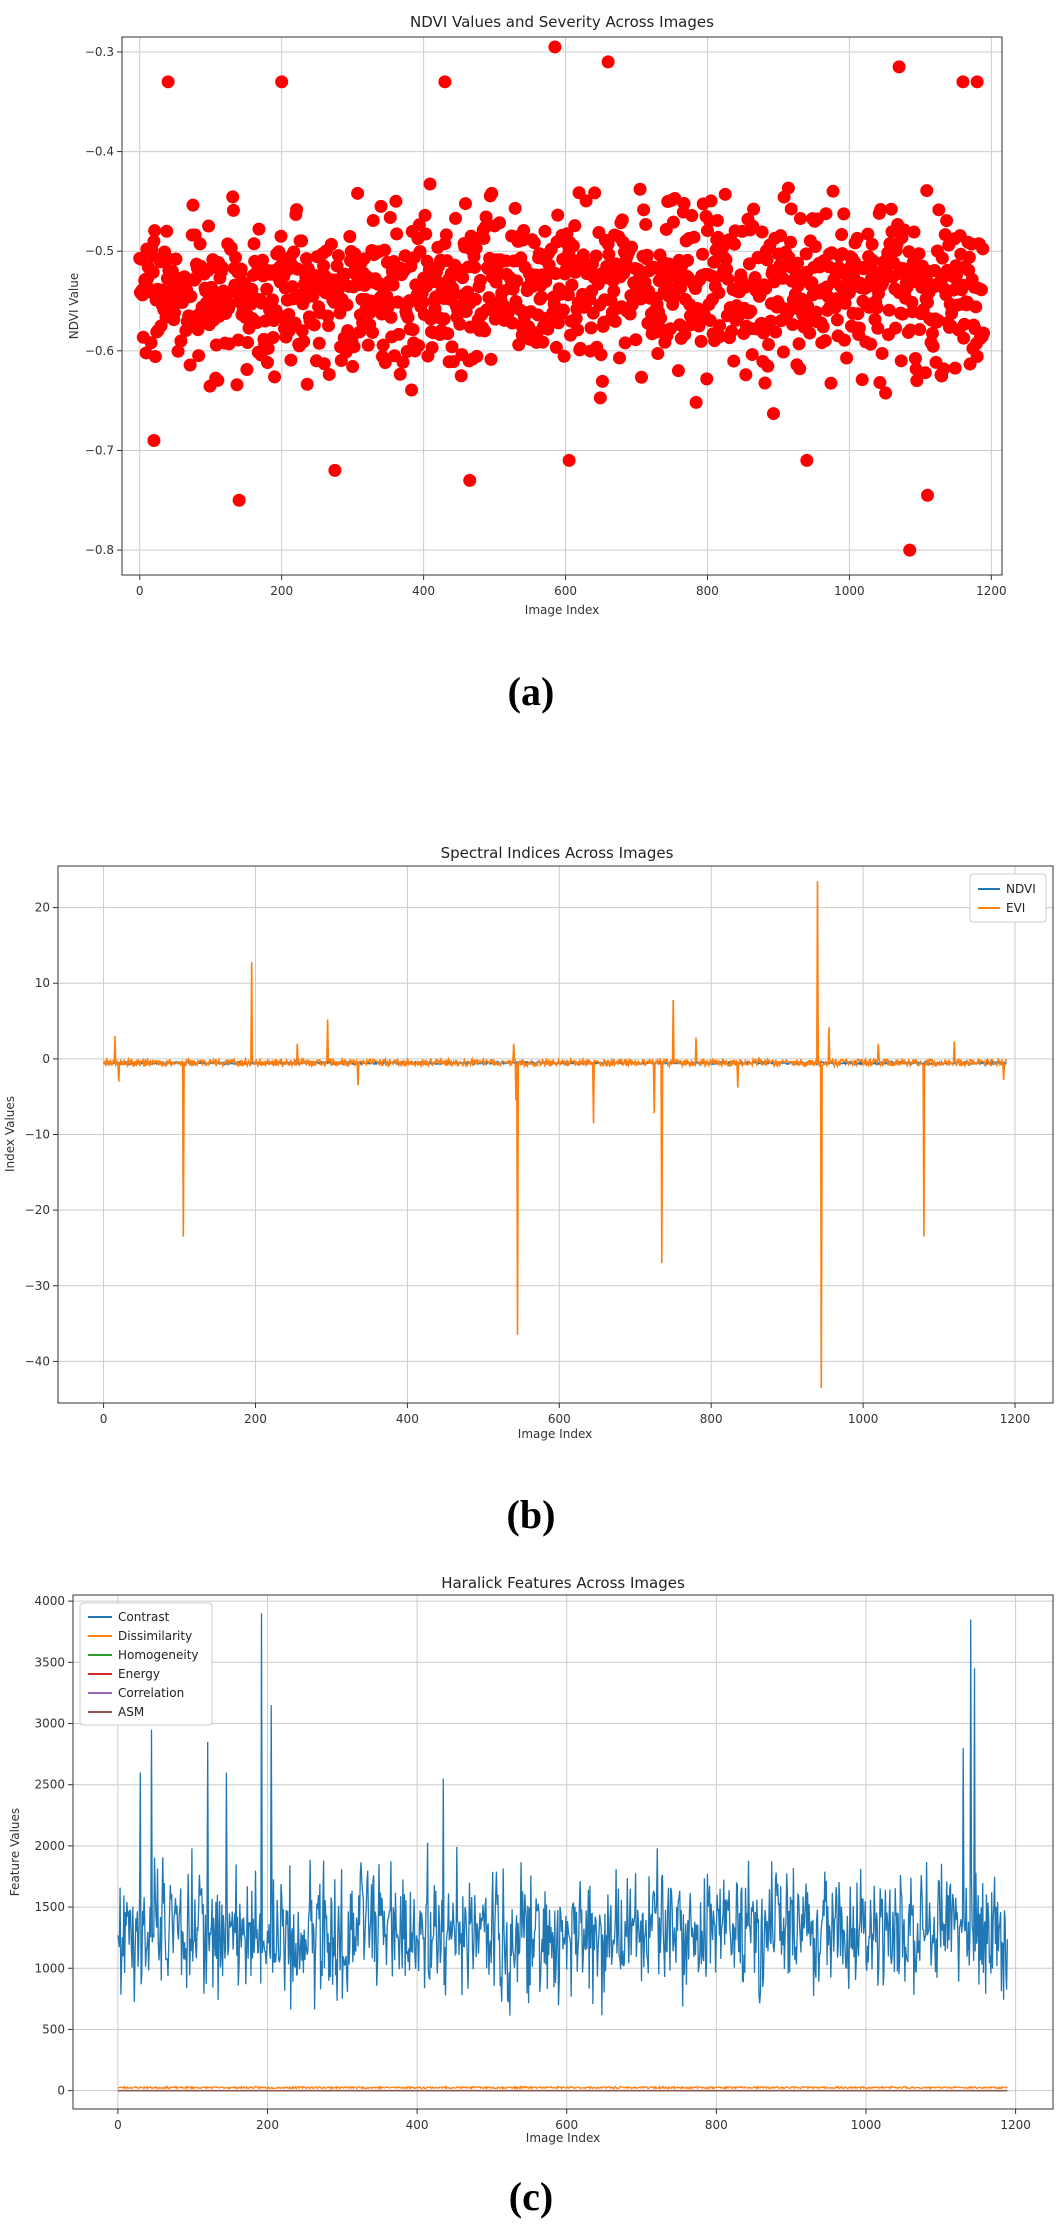 The height and width of the screenshot is (2227, 1063). I want to click on x-tick-label: 1200, so click(1015, 1419).